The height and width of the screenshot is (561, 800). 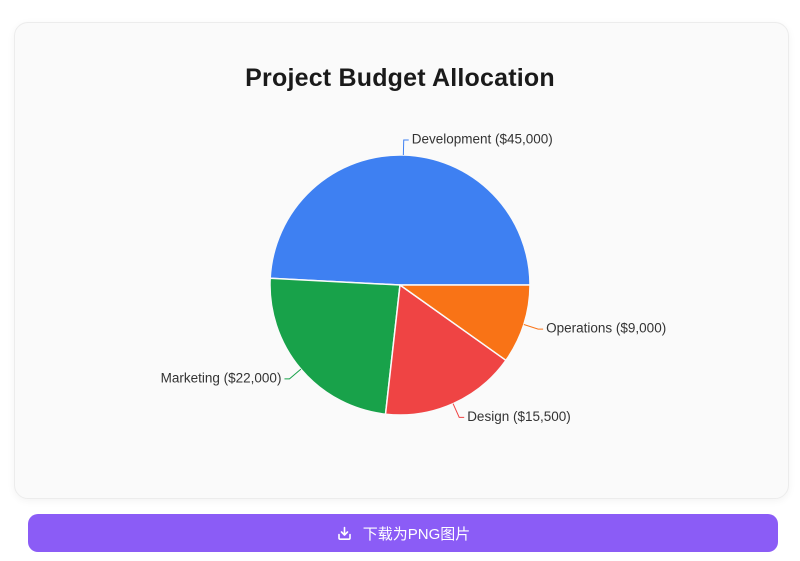 I want to click on pie-label-design: Design ($15,500), so click(x=519, y=416).